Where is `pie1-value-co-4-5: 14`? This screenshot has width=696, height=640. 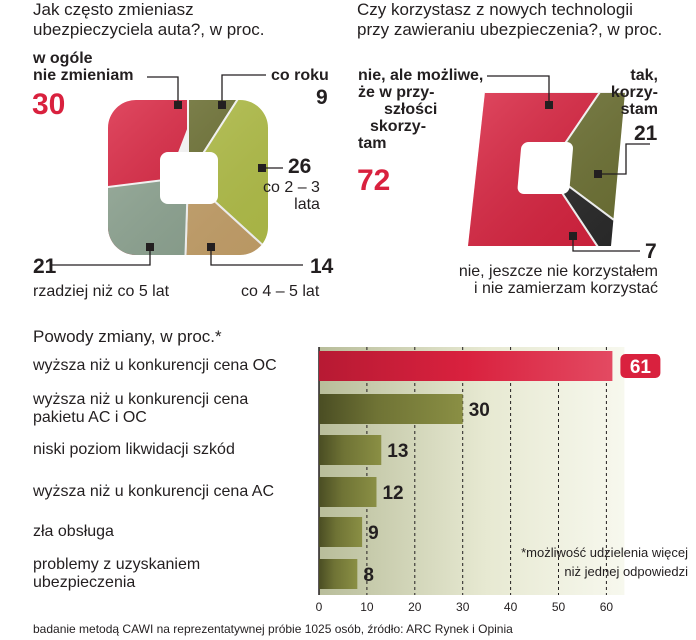
pie1-value-co-4-5: 14 is located at coordinates (322, 266).